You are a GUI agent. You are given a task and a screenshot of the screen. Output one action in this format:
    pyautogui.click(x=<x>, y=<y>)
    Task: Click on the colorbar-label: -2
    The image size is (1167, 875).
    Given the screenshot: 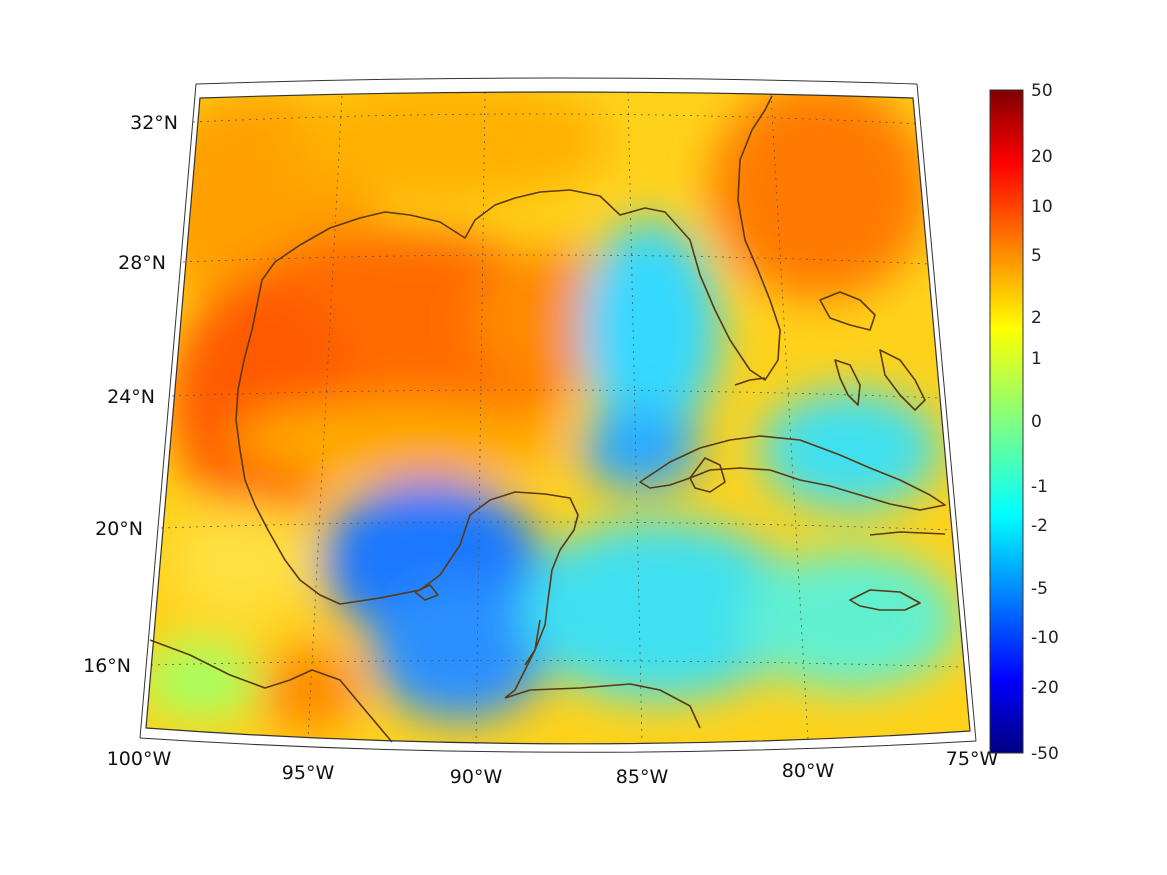 What is the action you would take?
    pyautogui.click(x=1039, y=526)
    